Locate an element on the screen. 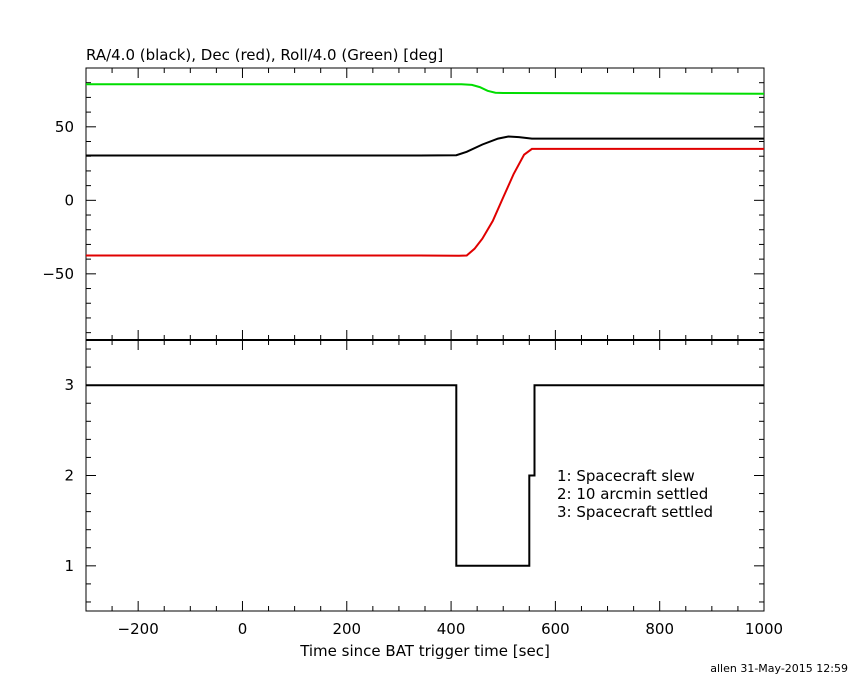 The image size is (850, 680). x-tick-label: −200 is located at coordinates (138, 629).